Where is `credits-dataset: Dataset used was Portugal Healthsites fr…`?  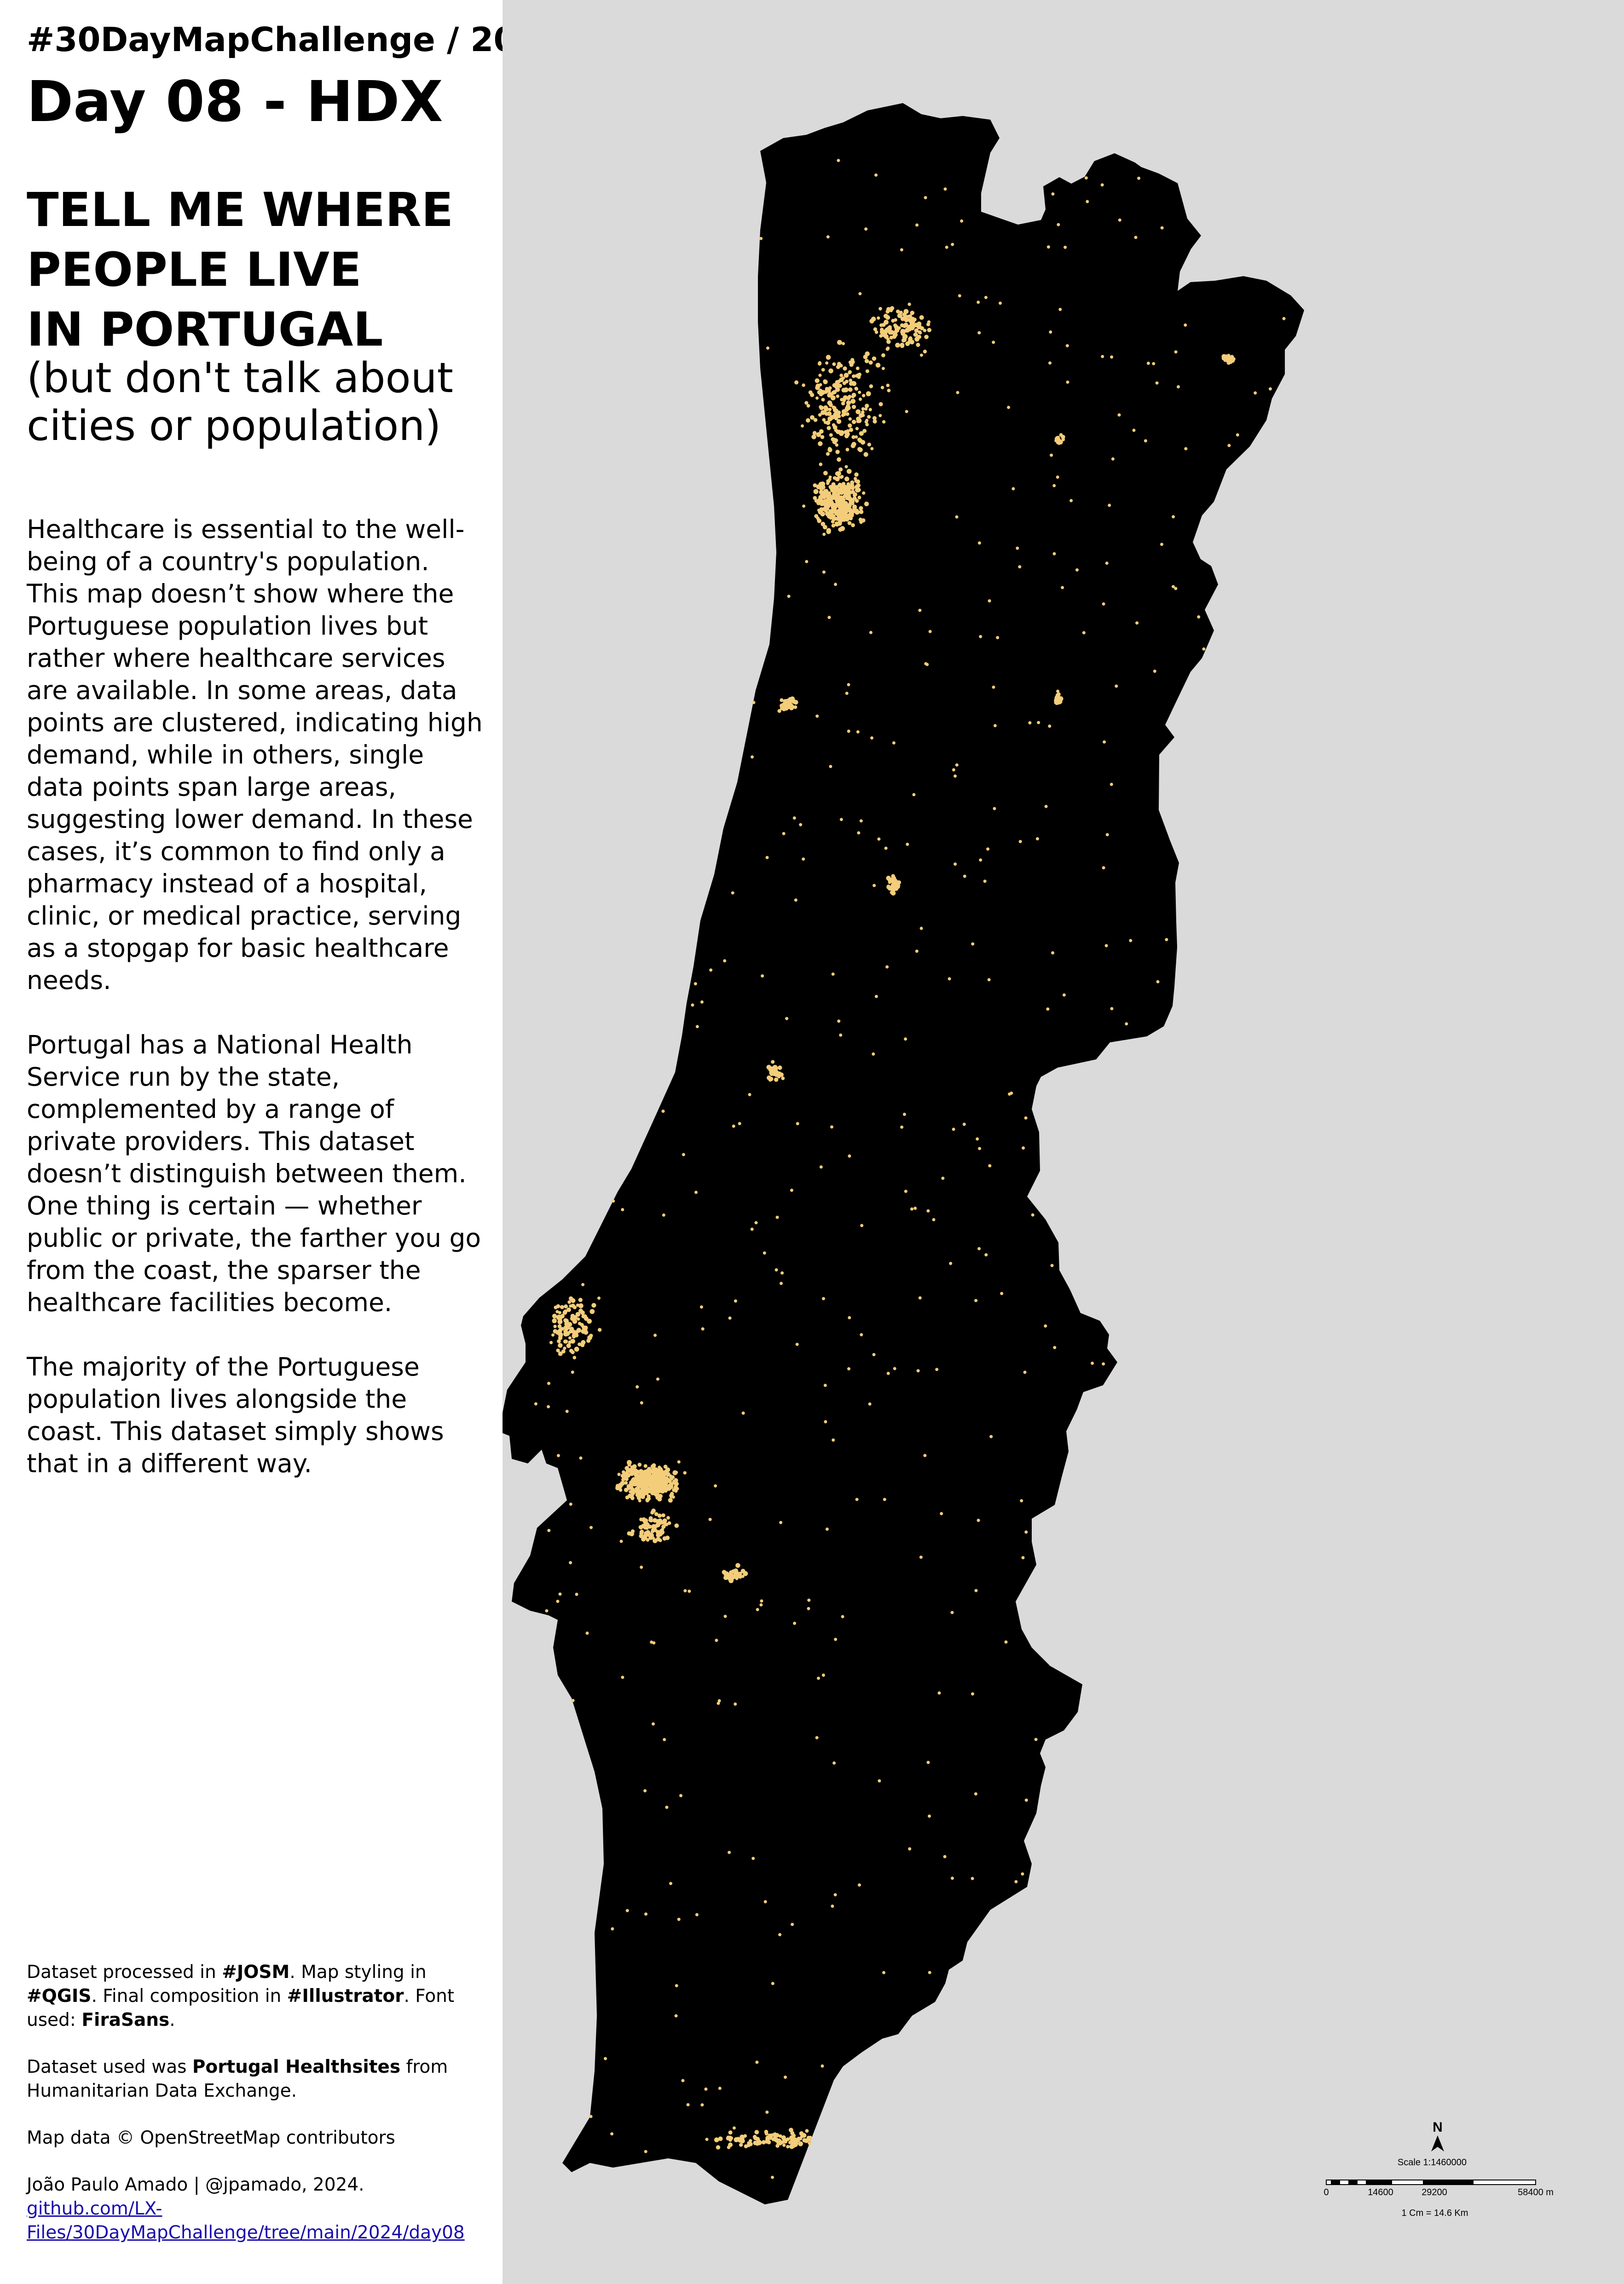 credits-dataset: Dataset used was Portugal Healthsites fr… is located at coordinates (257, 2079).